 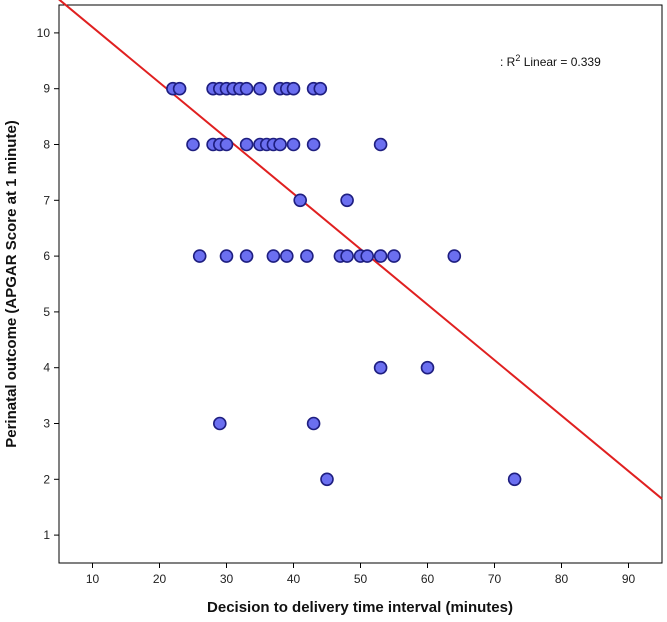 I want to click on x-tick-label: 50, so click(x=361, y=579).